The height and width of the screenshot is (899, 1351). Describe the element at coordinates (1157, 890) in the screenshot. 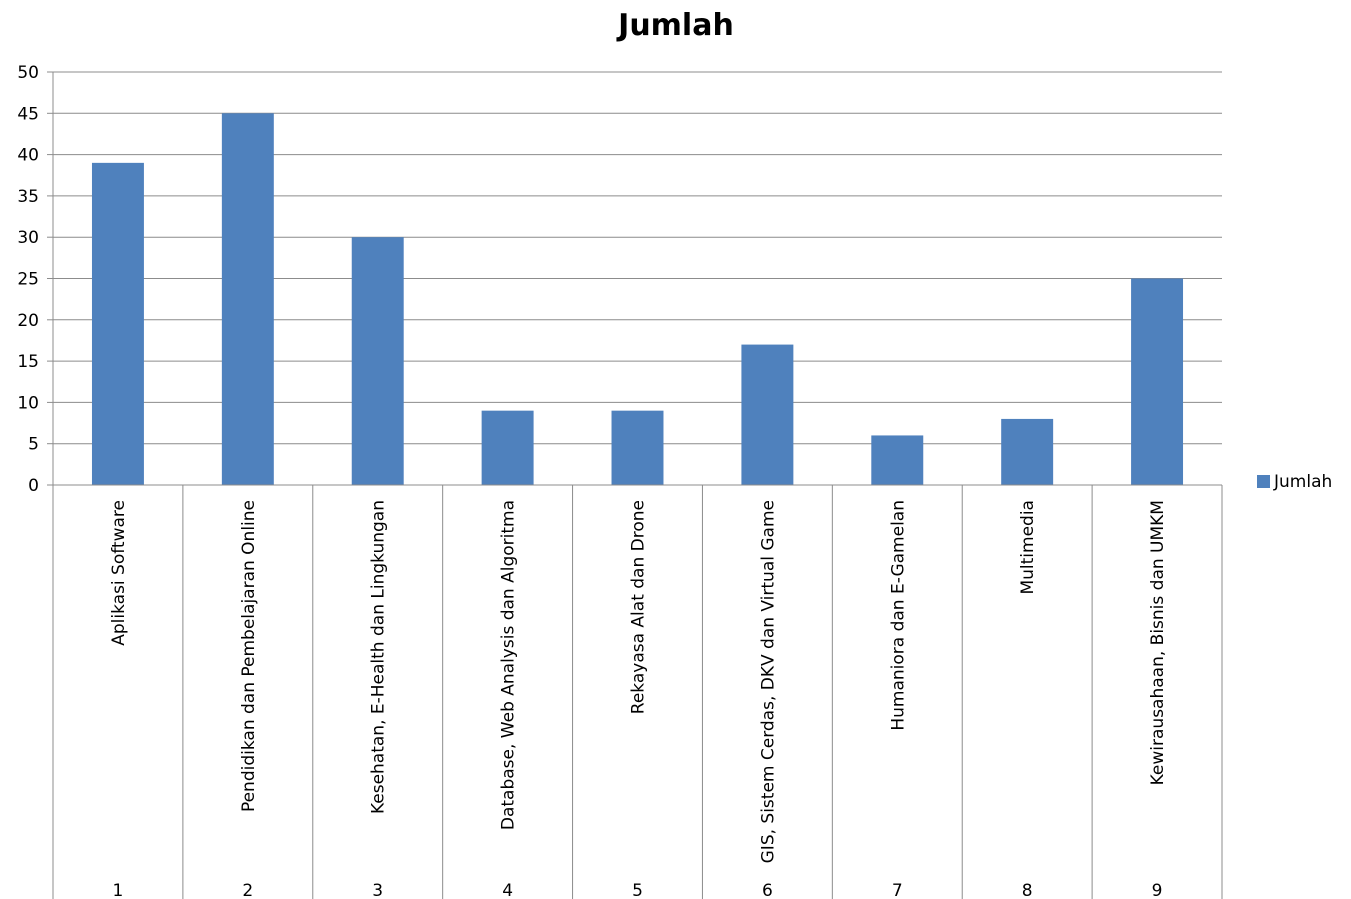

I see `category-number: 9` at that location.